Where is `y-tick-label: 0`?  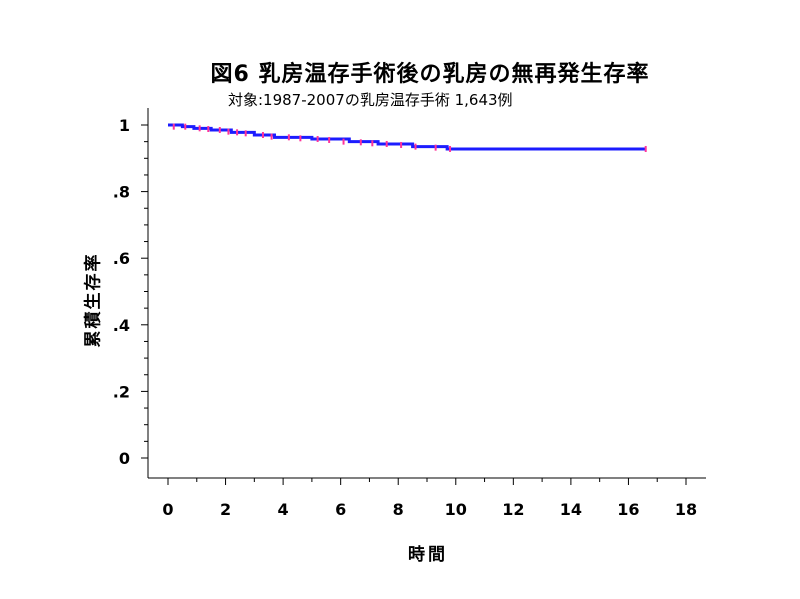
y-tick-label: 0 is located at coordinates (124, 458).